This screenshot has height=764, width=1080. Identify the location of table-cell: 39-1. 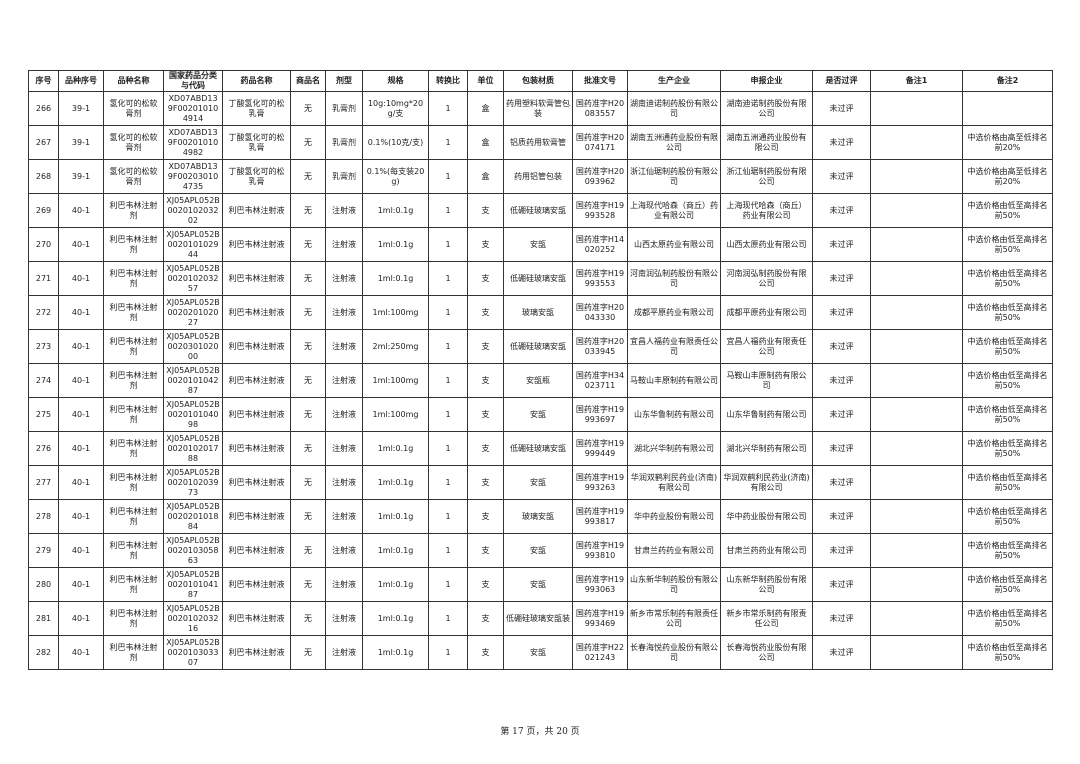
(81, 176).